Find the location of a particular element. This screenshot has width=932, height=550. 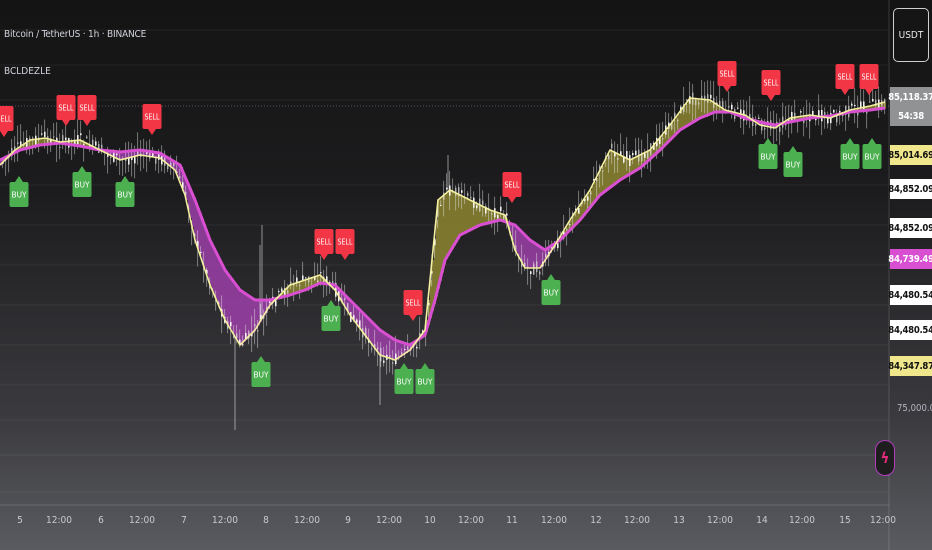

time-tick: 12 is located at coordinates (596, 520).